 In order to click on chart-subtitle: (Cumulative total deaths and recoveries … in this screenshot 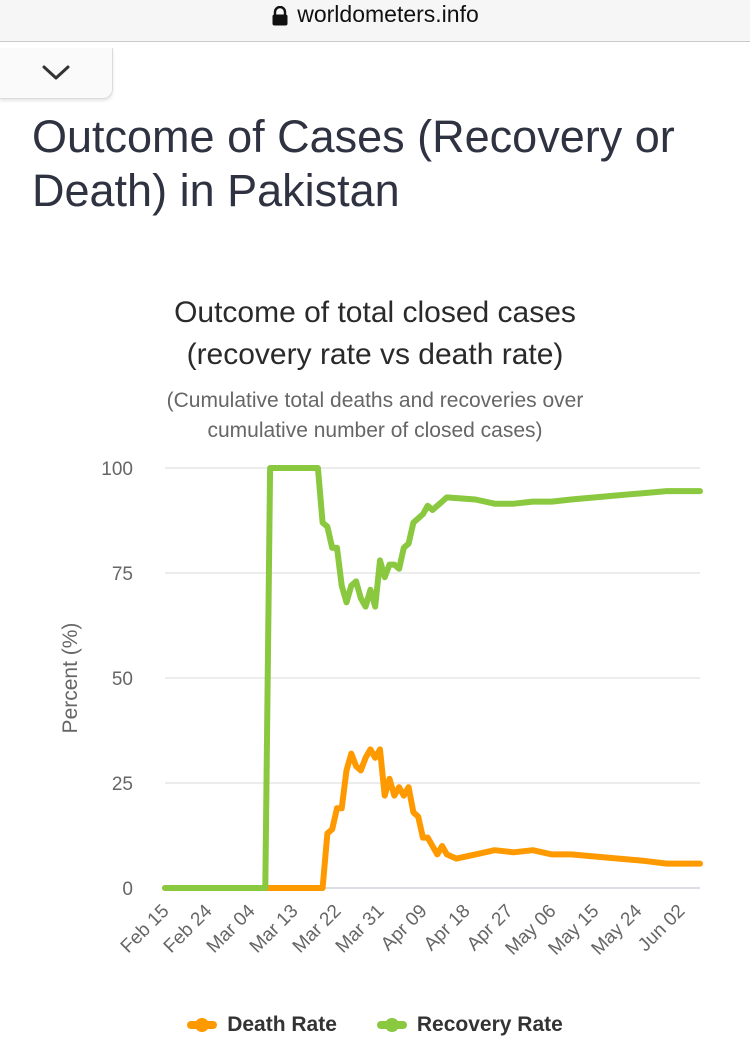, I will do `click(375, 416)`.